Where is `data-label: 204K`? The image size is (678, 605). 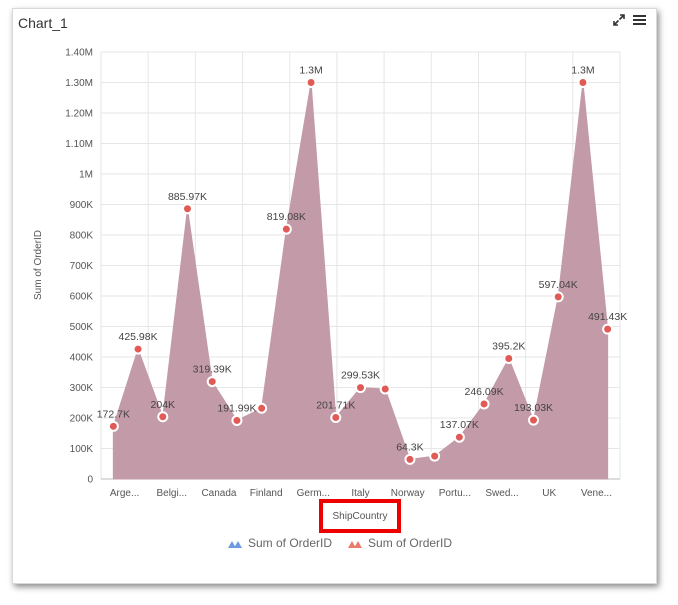 data-label: 204K is located at coordinates (163, 405).